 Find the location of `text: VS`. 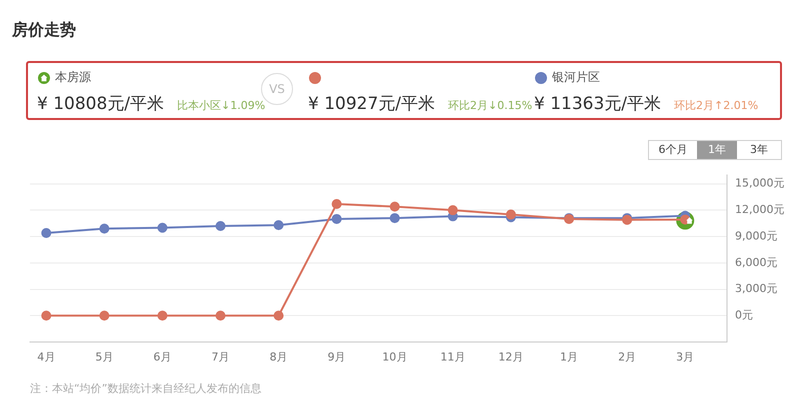

text: VS is located at coordinates (277, 89).